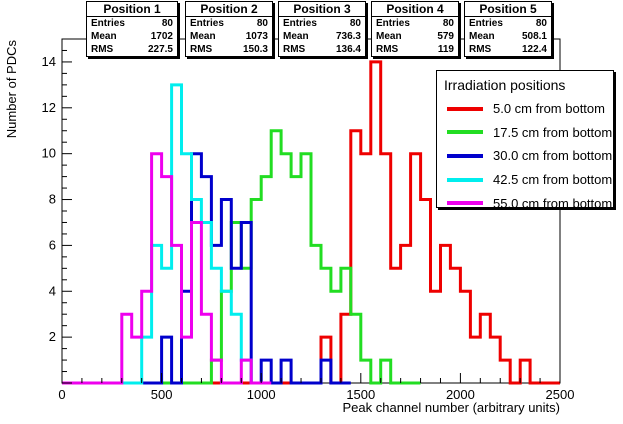  I want to click on x-tick-label: 2000, so click(460, 394).